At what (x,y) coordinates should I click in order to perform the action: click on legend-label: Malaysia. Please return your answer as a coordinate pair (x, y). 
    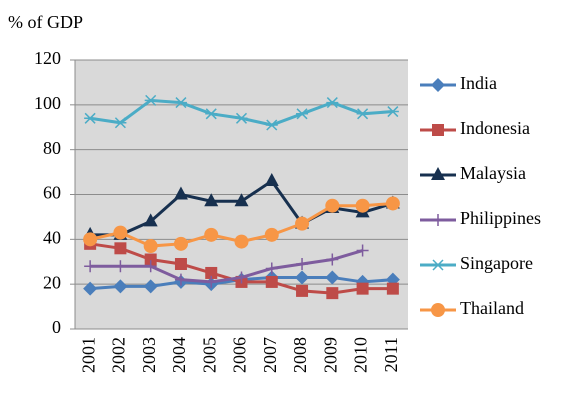
    Looking at the image, I should click on (493, 173).